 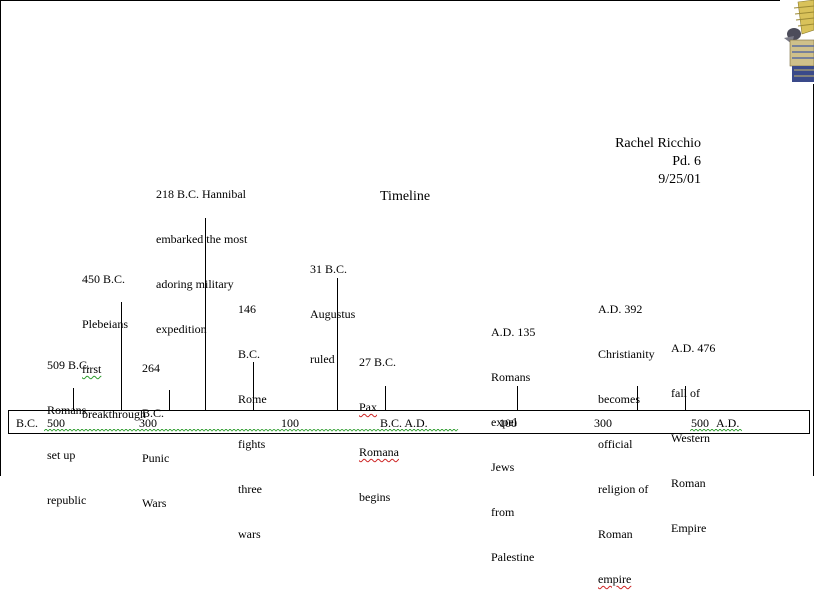 I want to click on event-line: Christianity, so click(x=626, y=354).